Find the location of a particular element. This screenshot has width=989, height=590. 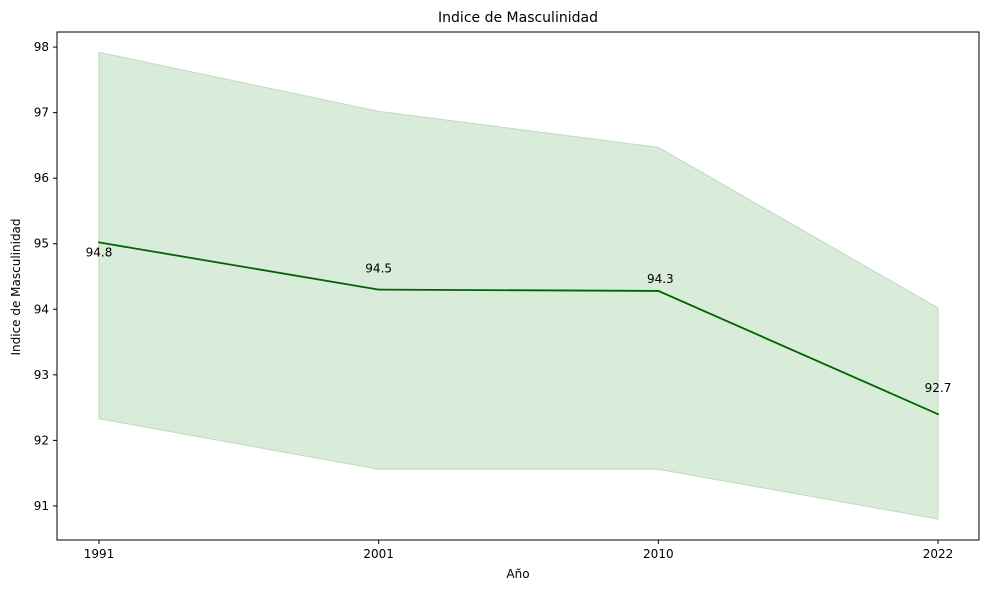

data-label: 92.7 is located at coordinates (938, 388).